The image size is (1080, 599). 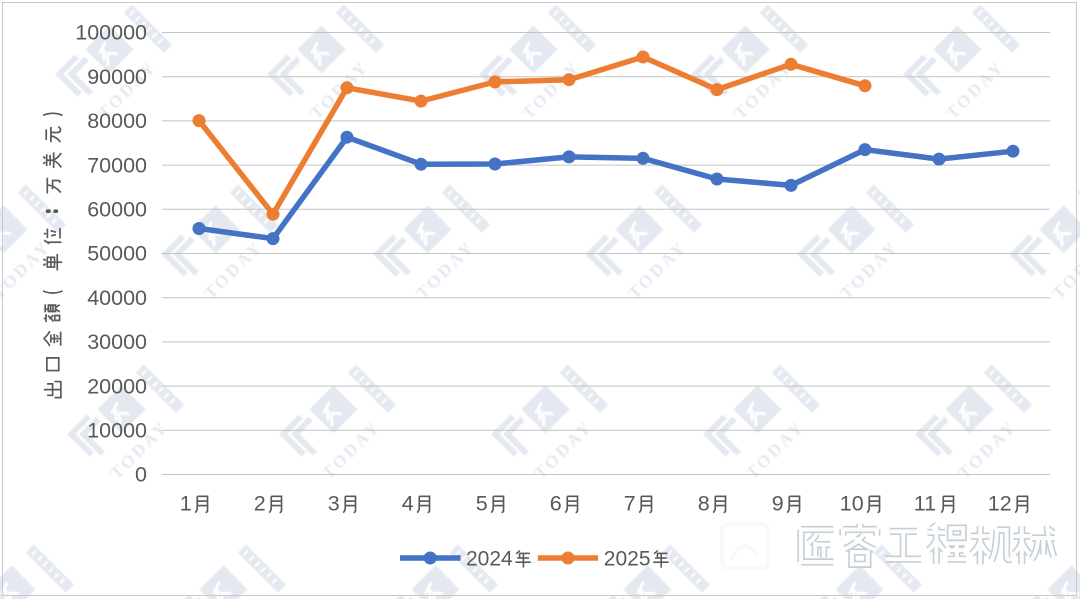 What do you see at coordinates (117, 210) in the screenshot?
I see `svg-text: 60000` at bounding box center [117, 210].